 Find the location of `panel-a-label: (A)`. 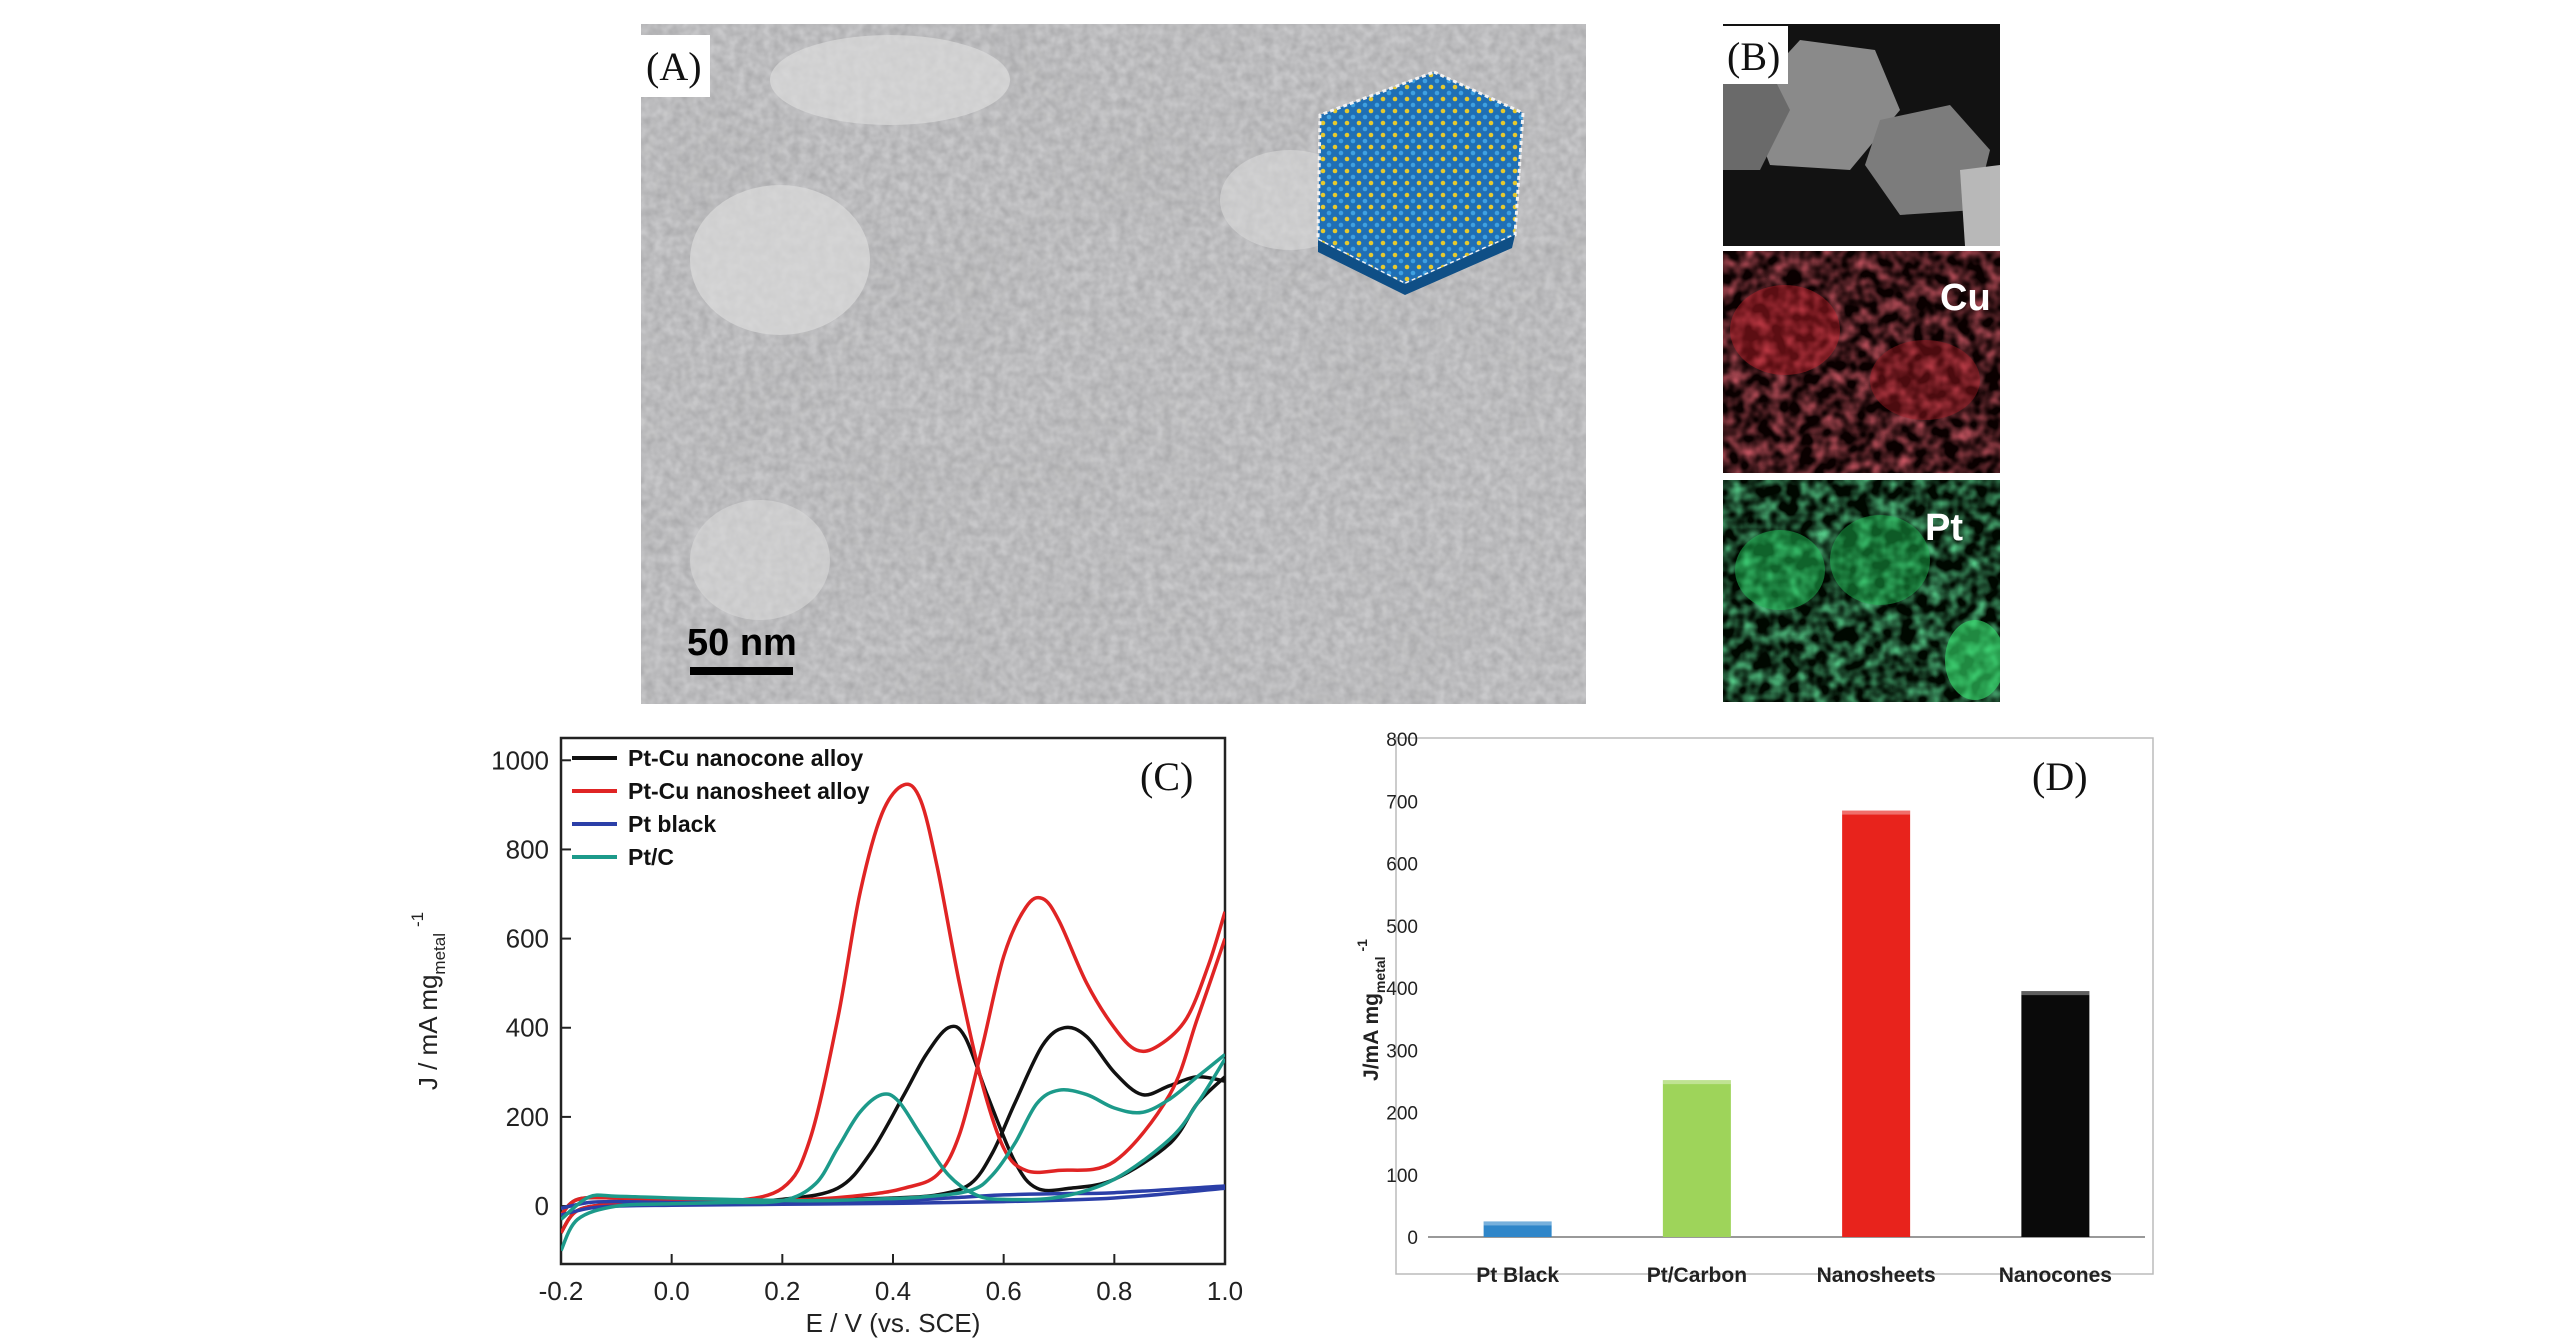

panel-a-label: (A) is located at coordinates (674, 66).